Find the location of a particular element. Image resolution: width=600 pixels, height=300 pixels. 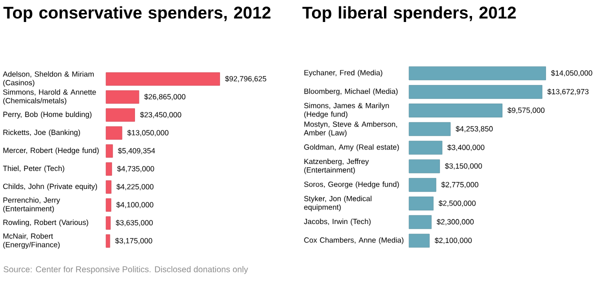

chart-title: Top liberal spenders, 2012 is located at coordinates (409, 14).